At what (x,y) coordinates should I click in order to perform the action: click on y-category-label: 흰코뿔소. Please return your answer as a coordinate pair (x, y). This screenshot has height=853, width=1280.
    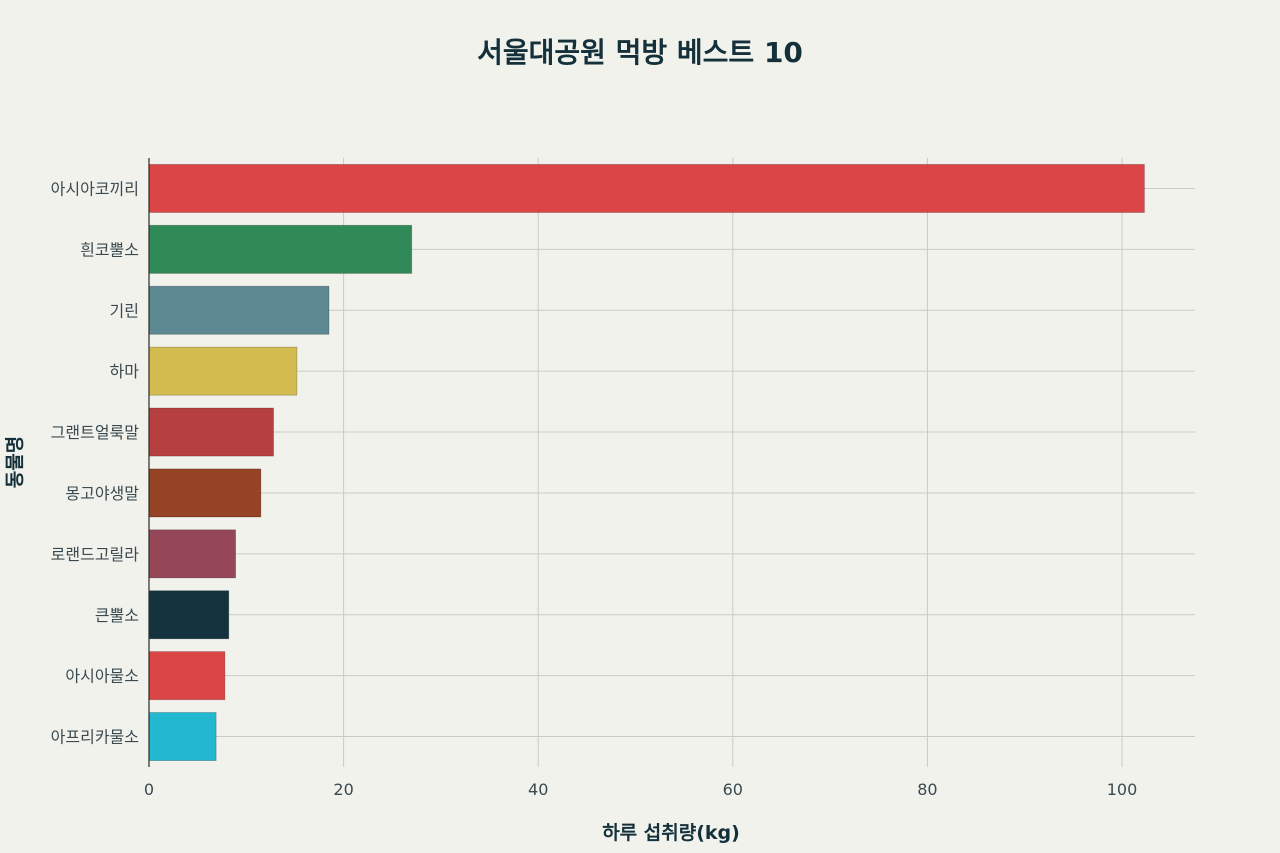
    Looking at the image, I should click on (109, 249).